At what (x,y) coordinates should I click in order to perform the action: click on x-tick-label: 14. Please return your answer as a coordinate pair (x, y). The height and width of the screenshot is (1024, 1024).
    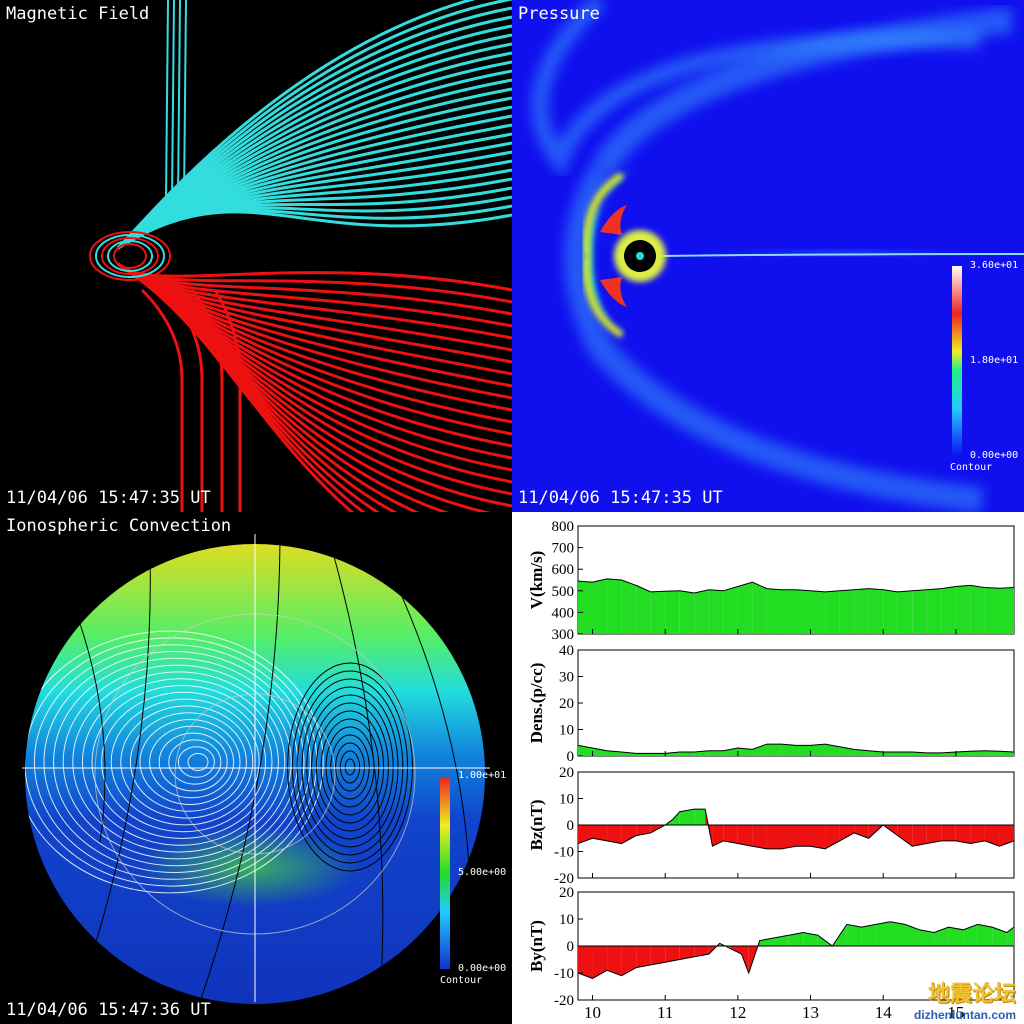
    Looking at the image, I should click on (884, 1012).